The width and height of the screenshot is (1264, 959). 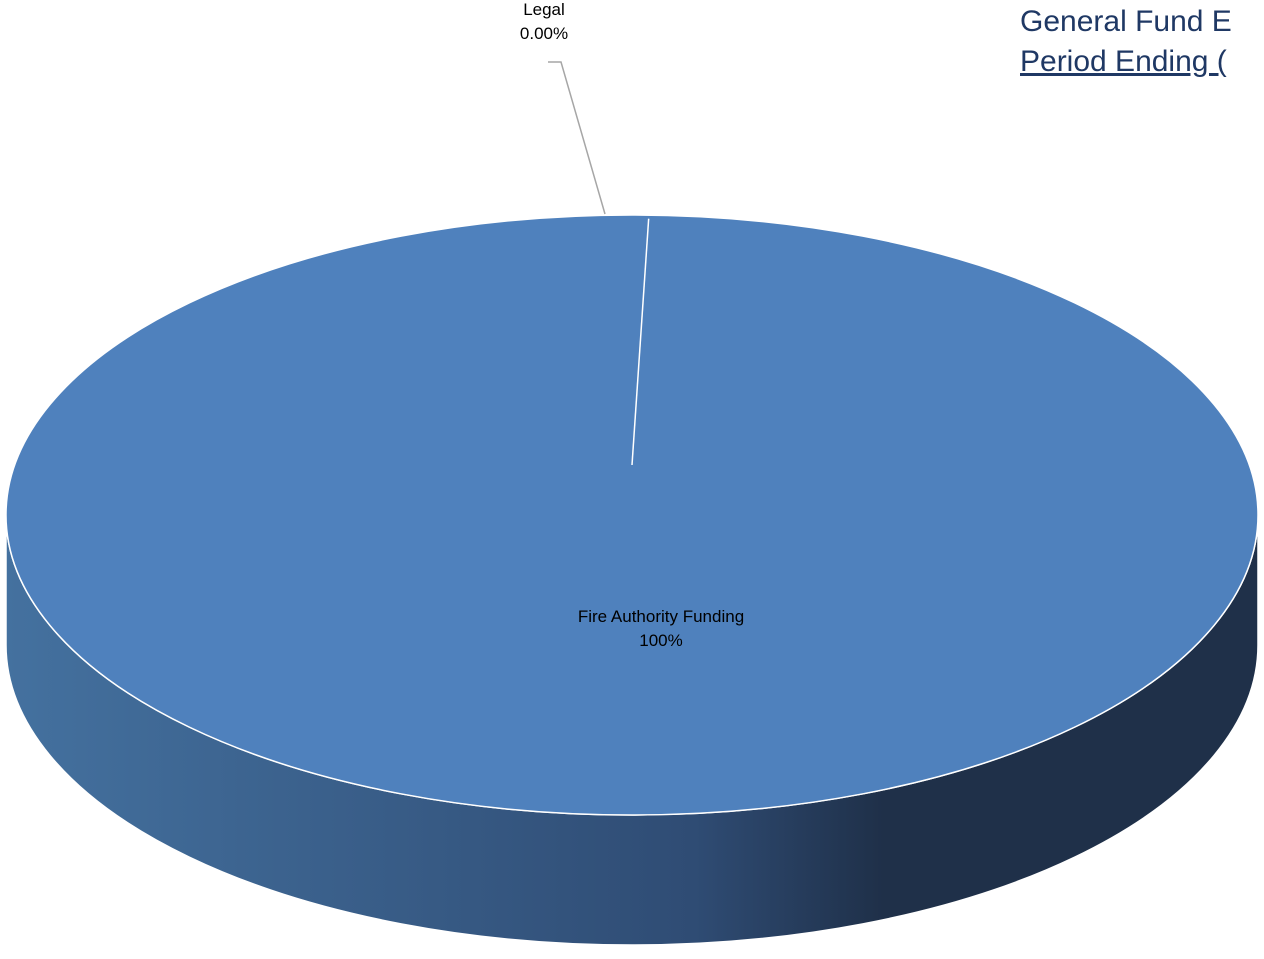 What do you see at coordinates (1123, 61) in the screenshot?
I see `chart-subtitle: Period Ending (` at bounding box center [1123, 61].